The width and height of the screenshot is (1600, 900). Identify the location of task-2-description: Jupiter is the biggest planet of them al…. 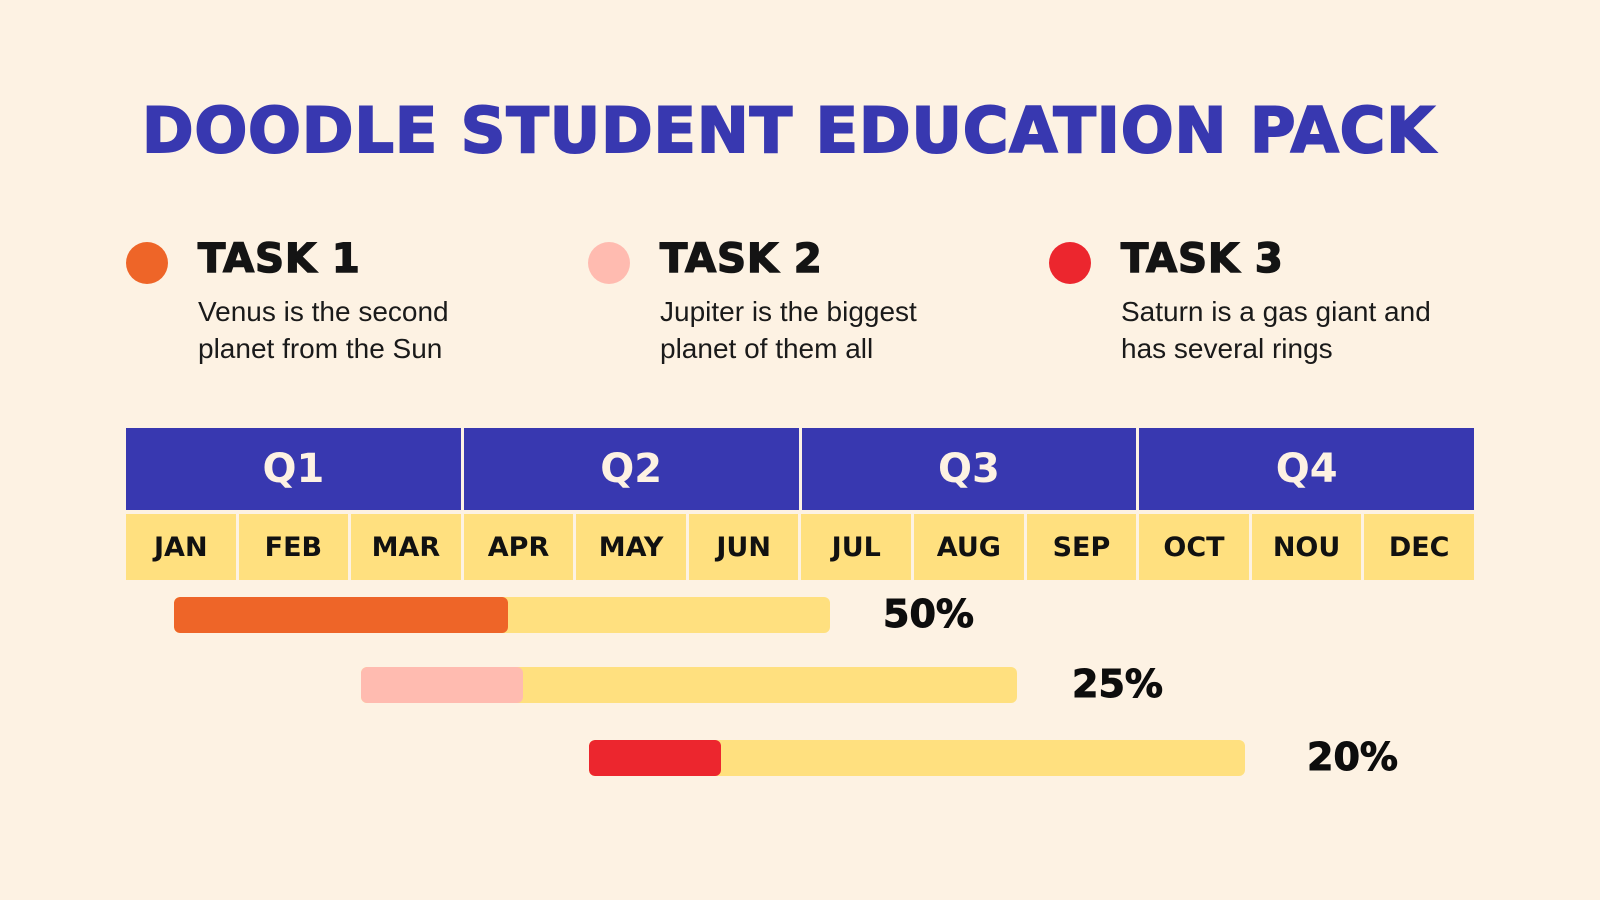
(788, 330).